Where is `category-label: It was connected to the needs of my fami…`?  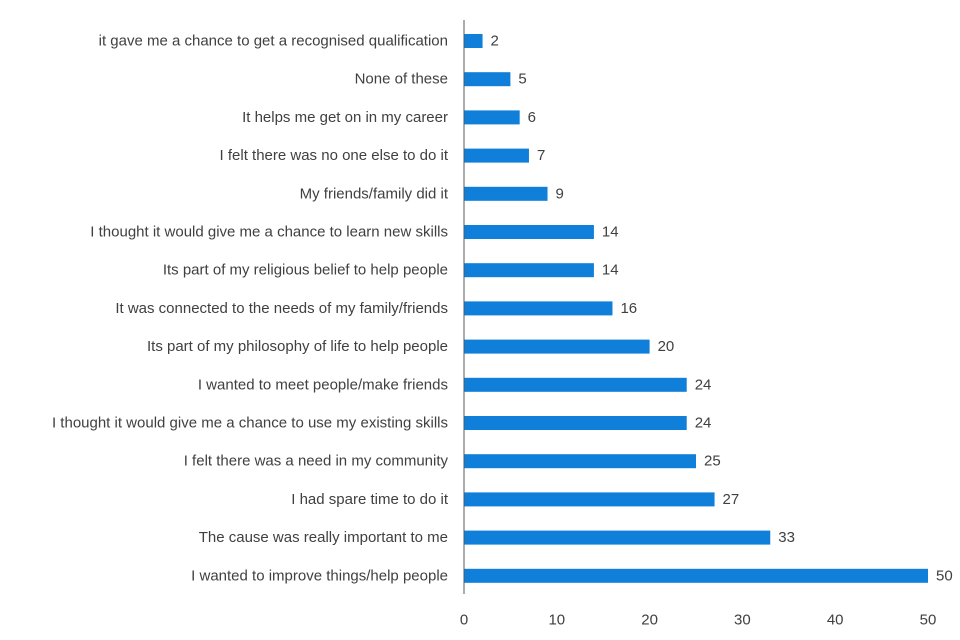 category-label: It was connected to the needs of my fami… is located at coordinates (281, 308).